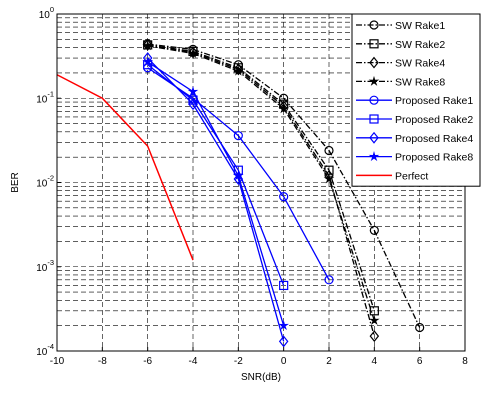 Image resolution: width=495 pixels, height=399 pixels. What do you see at coordinates (45, 266) in the screenshot?
I see `y-tick-label: 10⁻³` at bounding box center [45, 266].